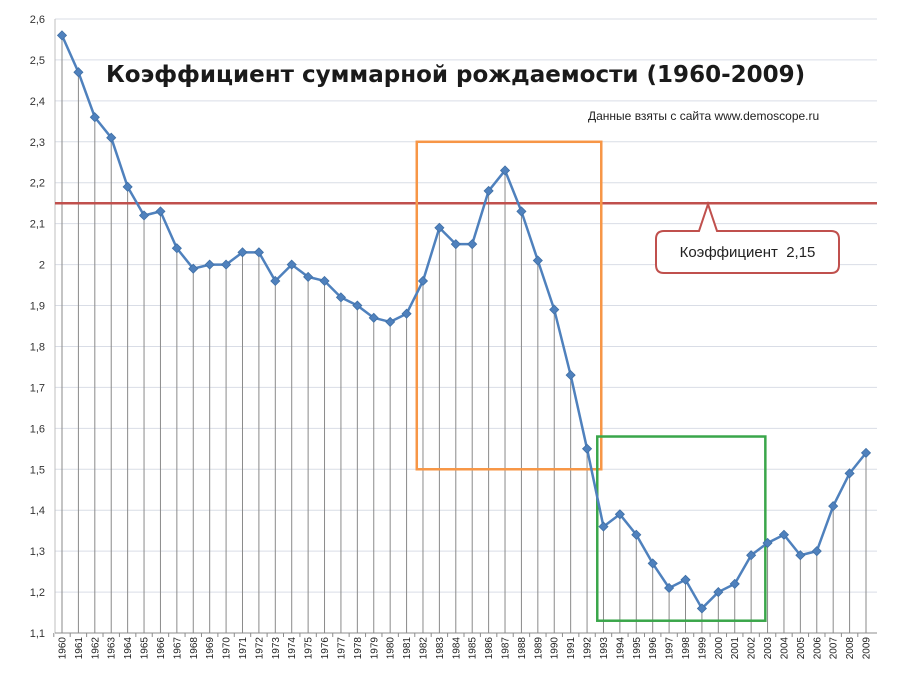  Describe the element at coordinates (177, 648) in the screenshot. I see `x-tick-label: 1967` at that location.